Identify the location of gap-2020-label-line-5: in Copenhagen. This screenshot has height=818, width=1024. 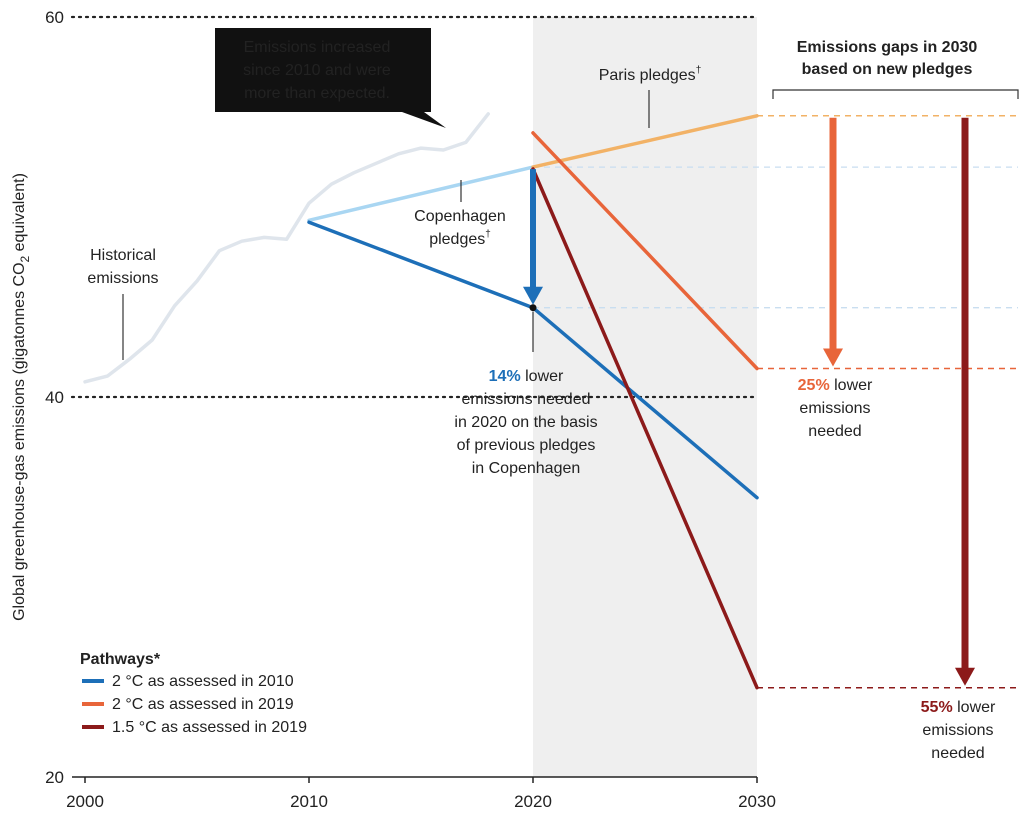
(526, 468).